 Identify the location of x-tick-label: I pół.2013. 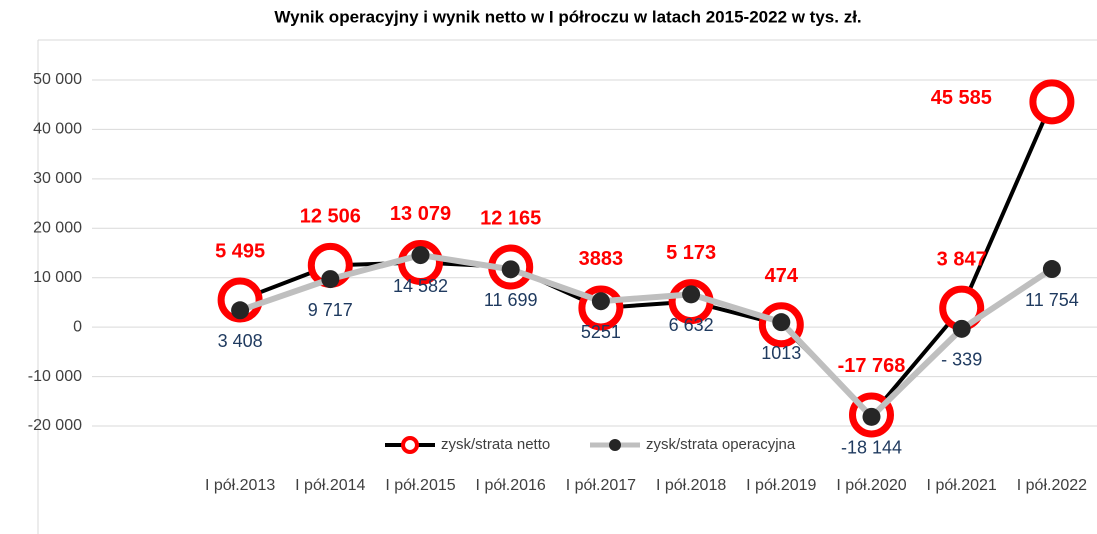
(240, 485).